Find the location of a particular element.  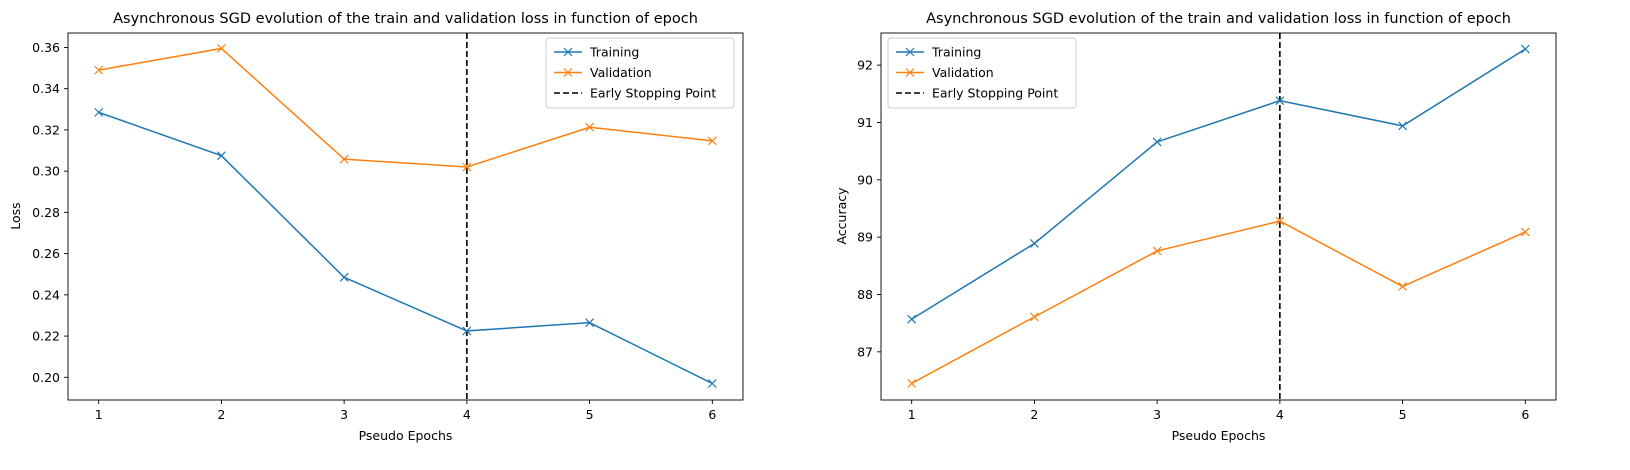

y-tick-label: 0.30 is located at coordinates (46, 171).